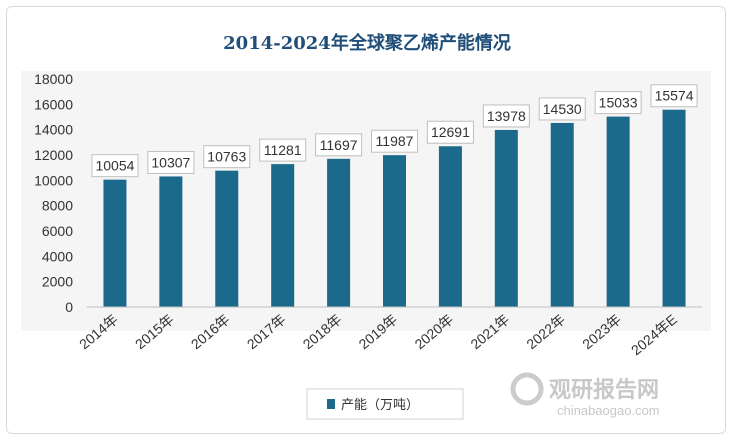  I want to click on data-label: 11281, so click(283, 150).